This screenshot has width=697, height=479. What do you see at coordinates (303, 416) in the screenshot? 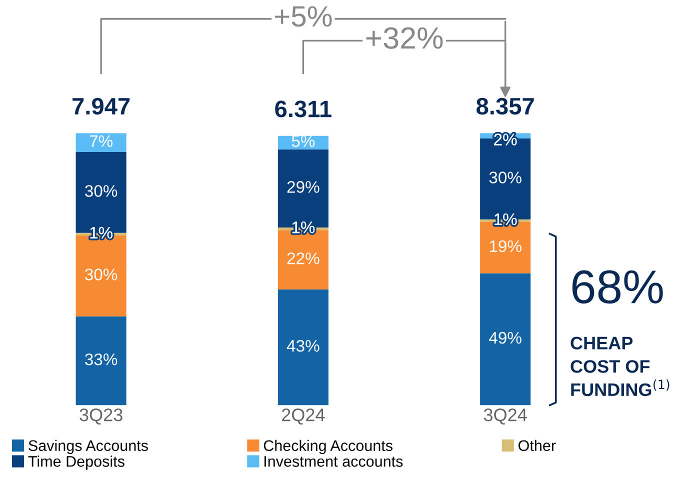
I see `x-tick-label: 2Q24` at bounding box center [303, 416].